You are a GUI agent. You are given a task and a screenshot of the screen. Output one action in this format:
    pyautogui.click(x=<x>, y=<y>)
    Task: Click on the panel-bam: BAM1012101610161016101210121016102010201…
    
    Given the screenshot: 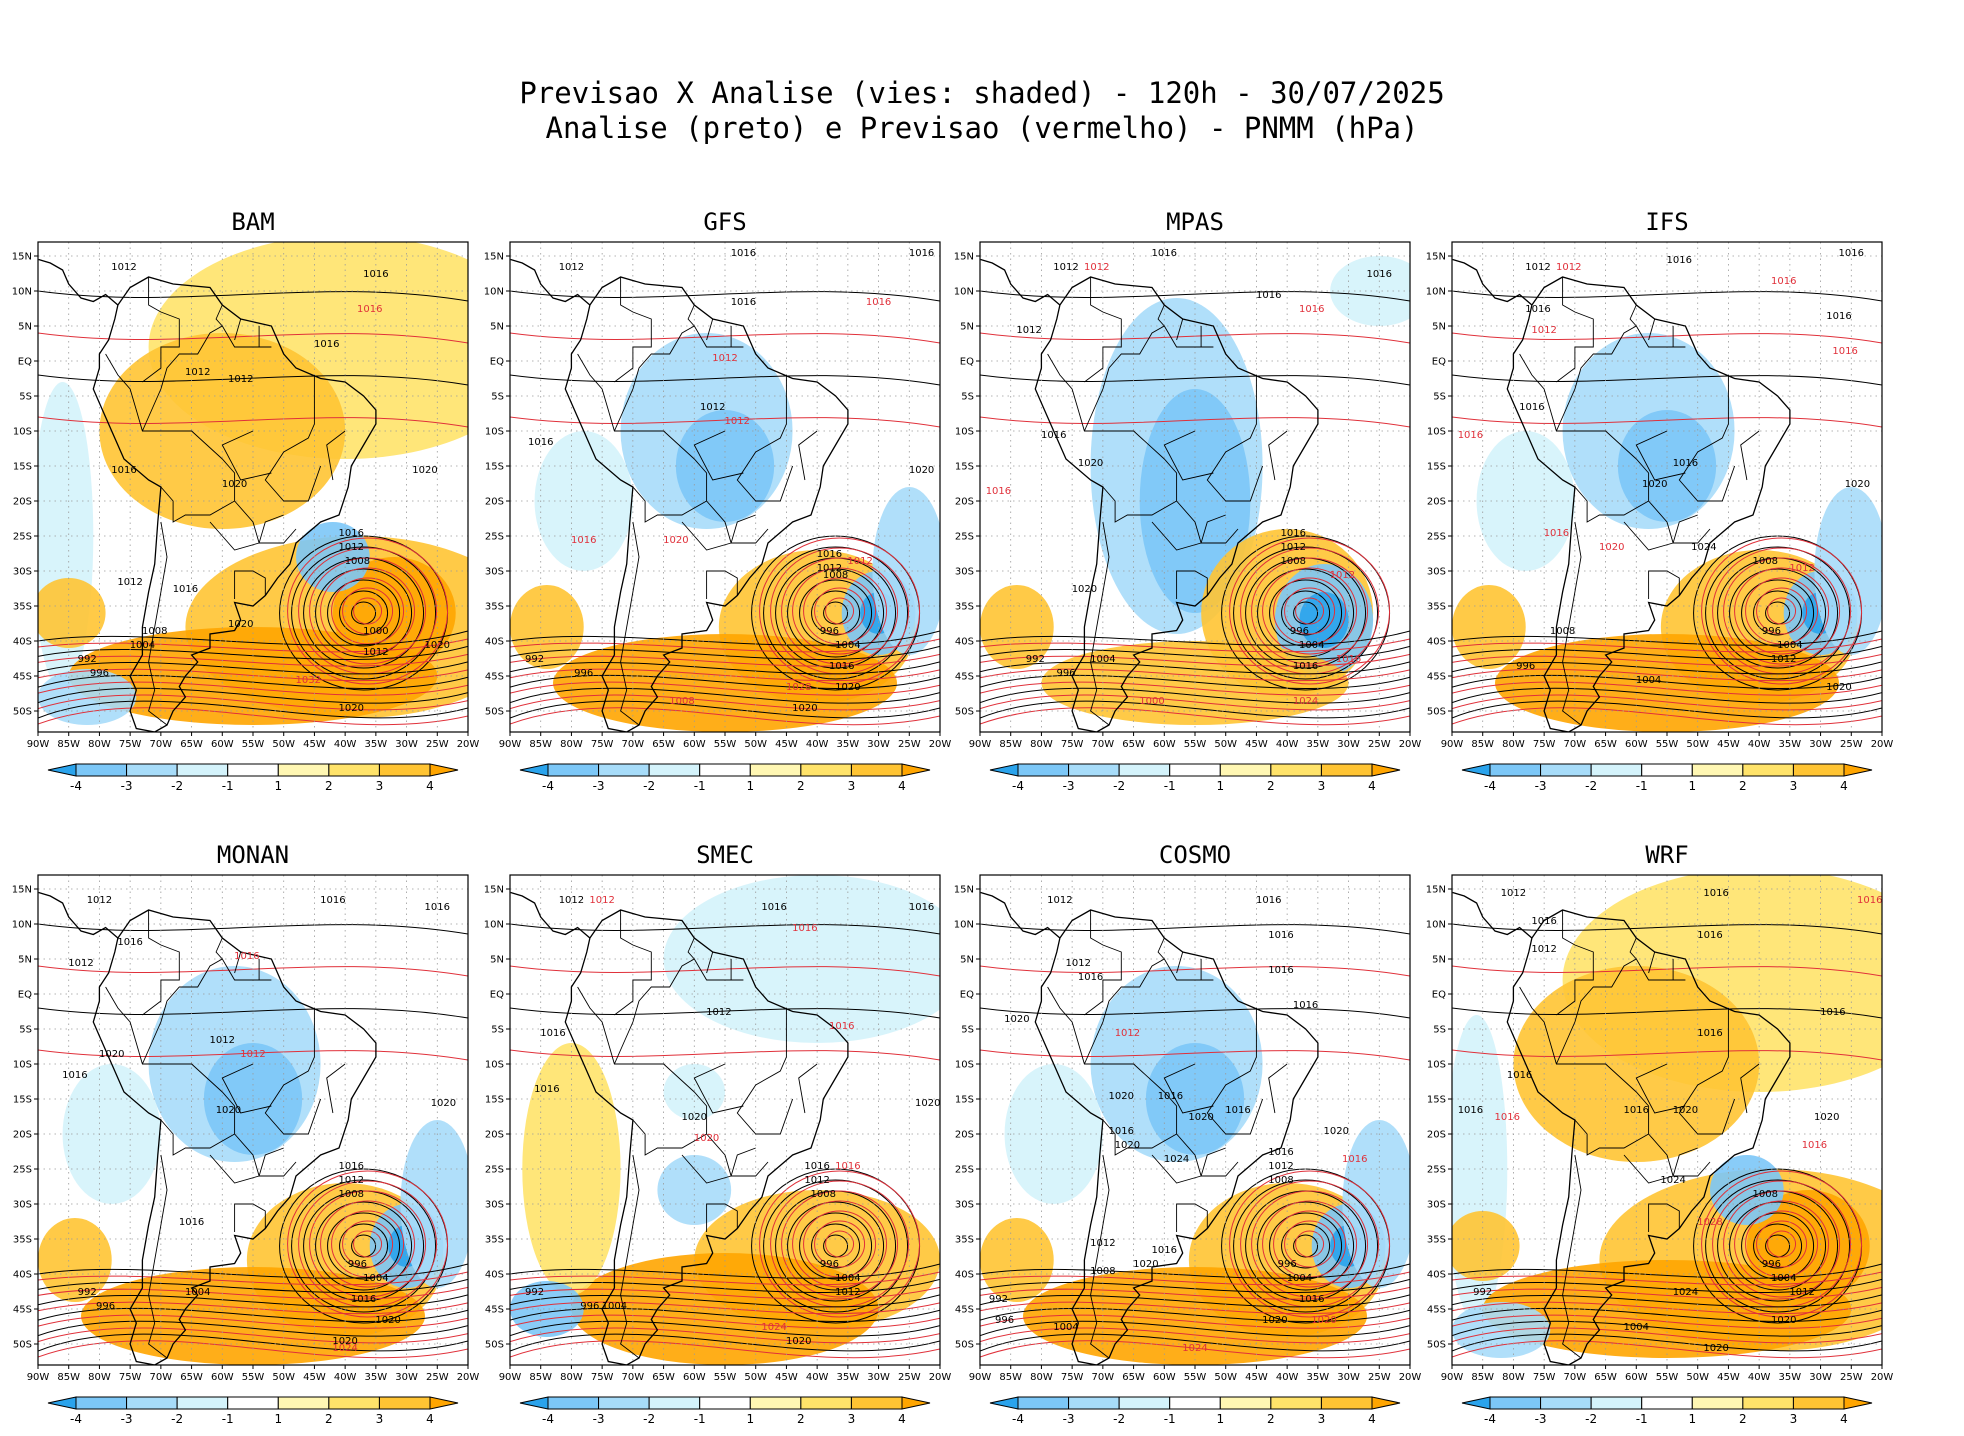 What is the action you would take?
    pyautogui.click(x=246, y=500)
    